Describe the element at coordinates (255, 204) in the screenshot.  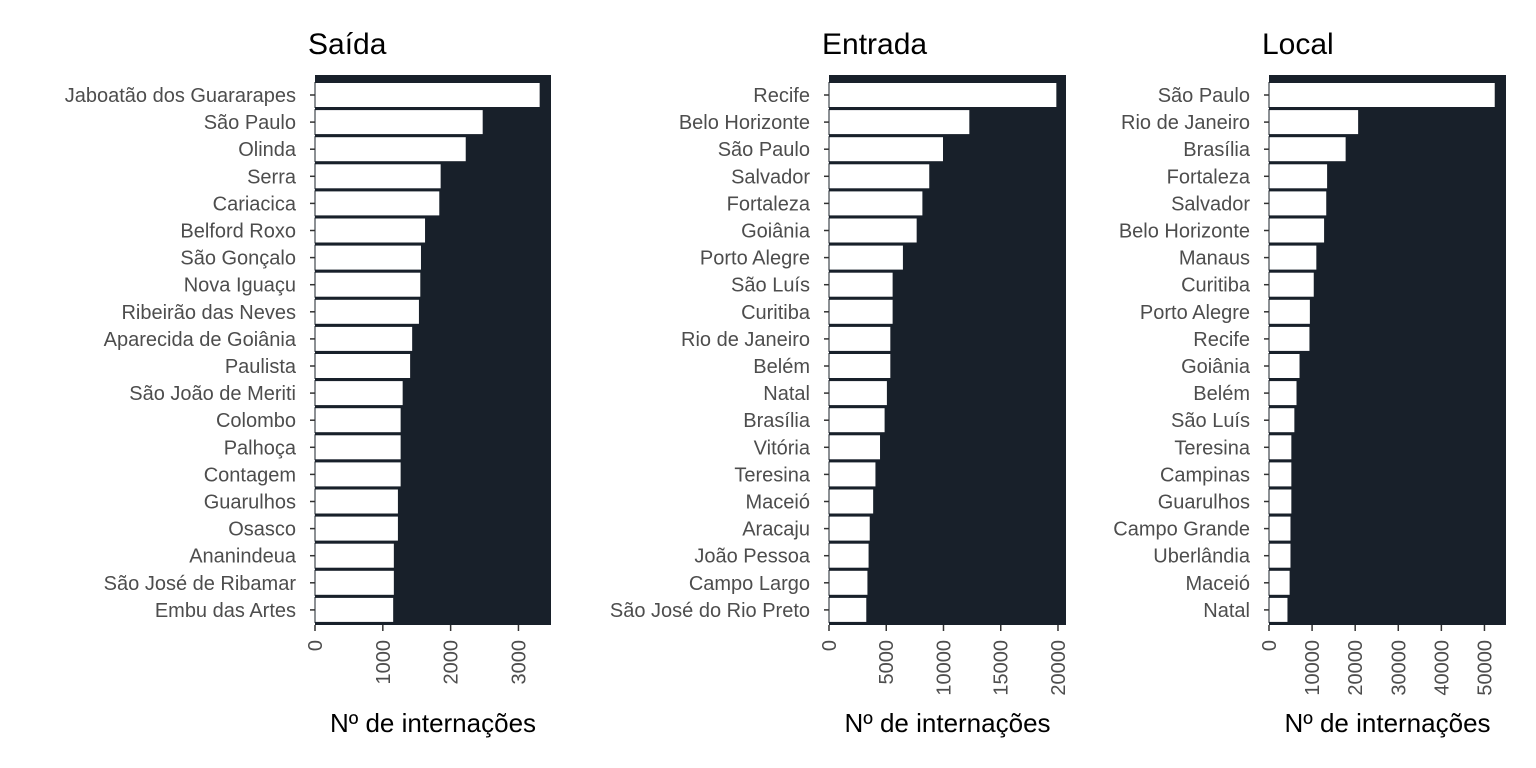
I see `category-label: Cariacica` at that location.